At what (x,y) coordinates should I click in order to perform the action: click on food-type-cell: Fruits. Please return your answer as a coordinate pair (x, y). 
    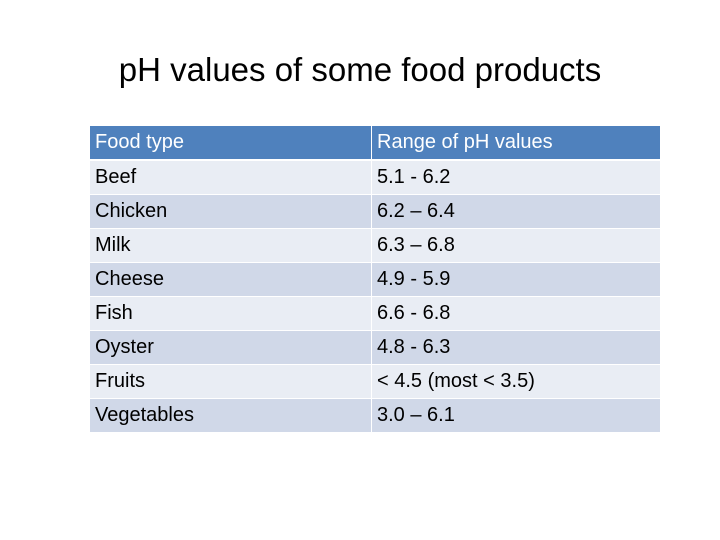
    Looking at the image, I should click on (231, 381).